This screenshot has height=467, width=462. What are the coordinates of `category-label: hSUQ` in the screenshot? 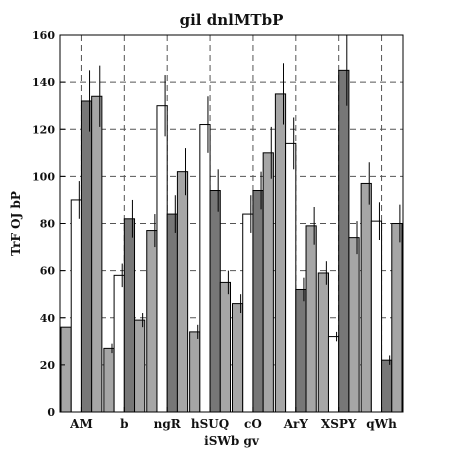 It's located at (210, 424).